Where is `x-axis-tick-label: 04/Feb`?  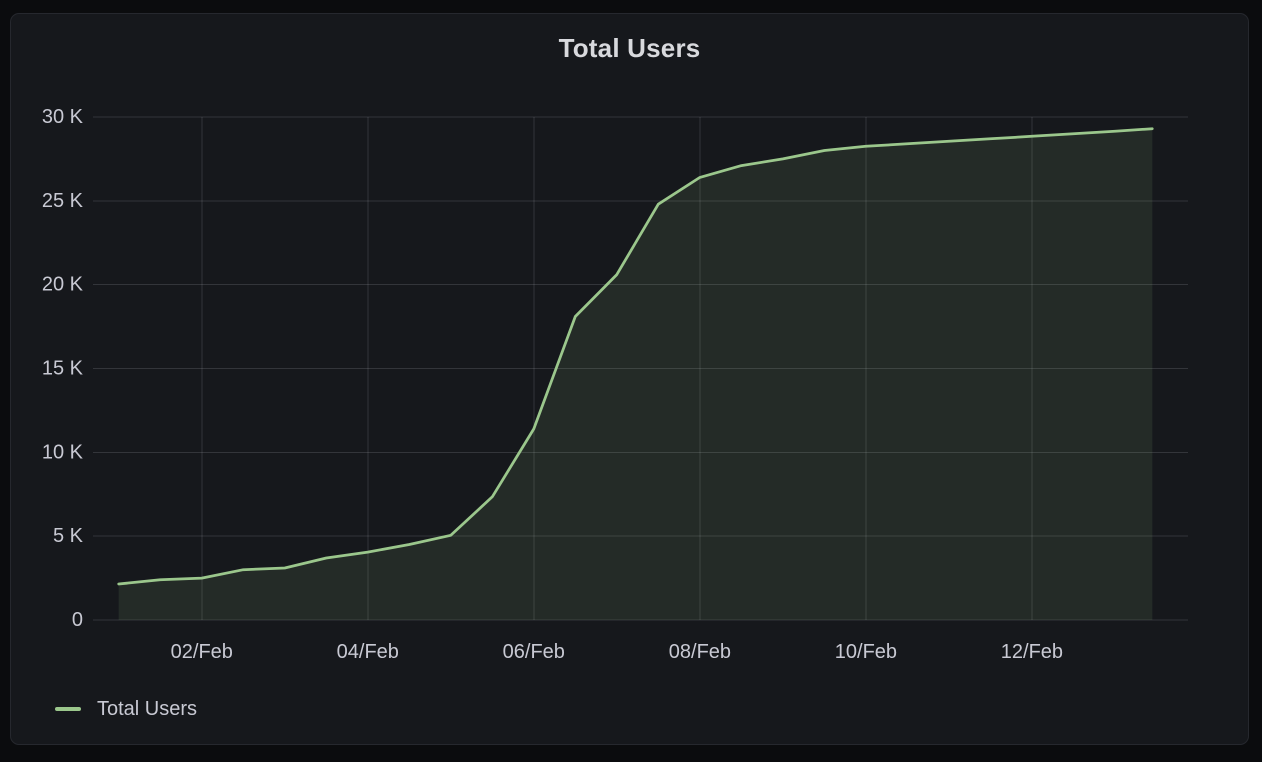 x-axis-tick-label: 04/Feb is located at coordinates (368, 652).